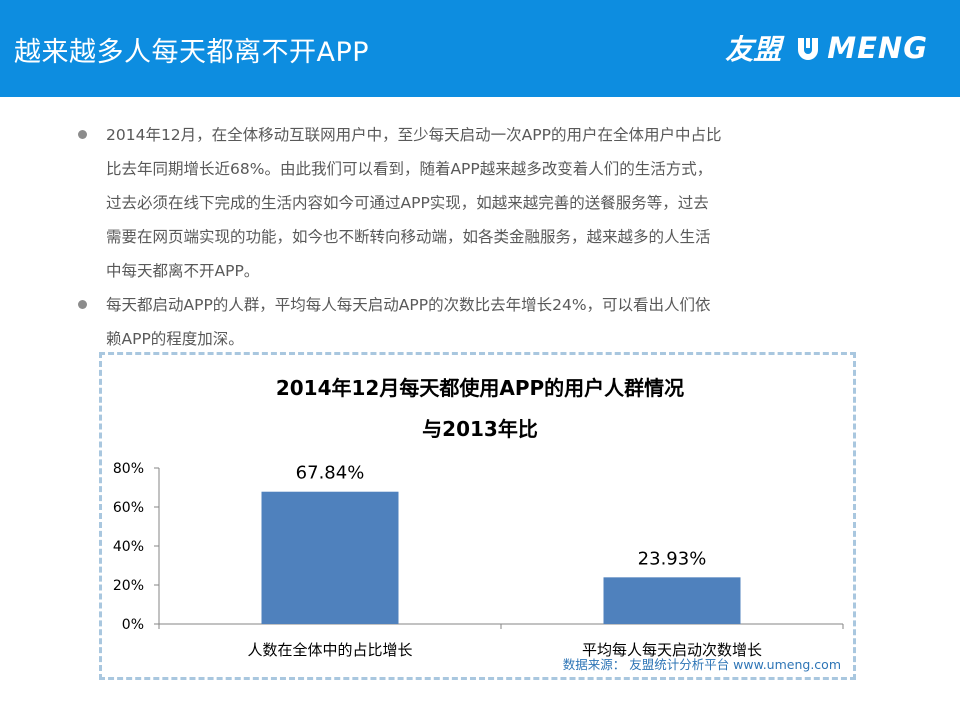 This screenshot has height=720, width=960. I want to click on page-title: 越来越多人每天都离不开APP, so click(192, 52).